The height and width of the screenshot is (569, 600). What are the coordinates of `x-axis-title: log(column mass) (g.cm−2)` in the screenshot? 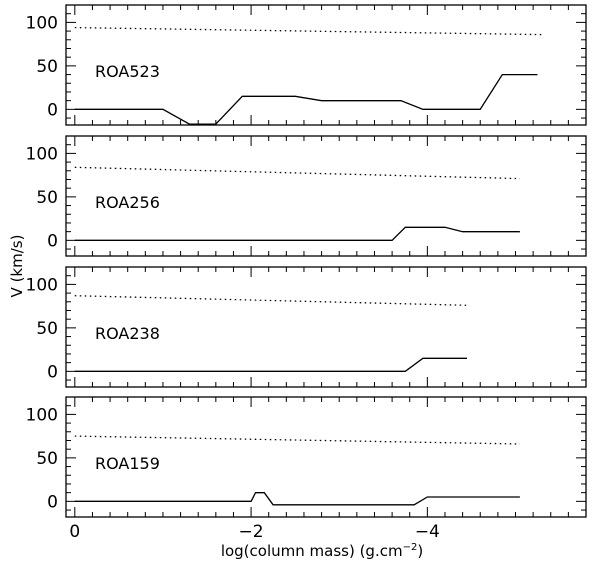 It's located at (322, 551).